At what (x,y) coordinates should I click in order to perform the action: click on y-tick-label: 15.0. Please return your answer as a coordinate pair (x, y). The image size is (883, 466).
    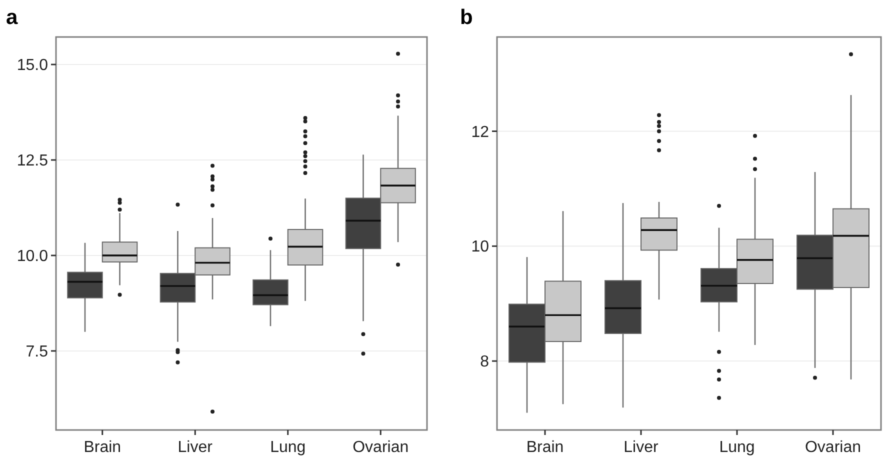
    Looking at the image, I should click on (32, 65).